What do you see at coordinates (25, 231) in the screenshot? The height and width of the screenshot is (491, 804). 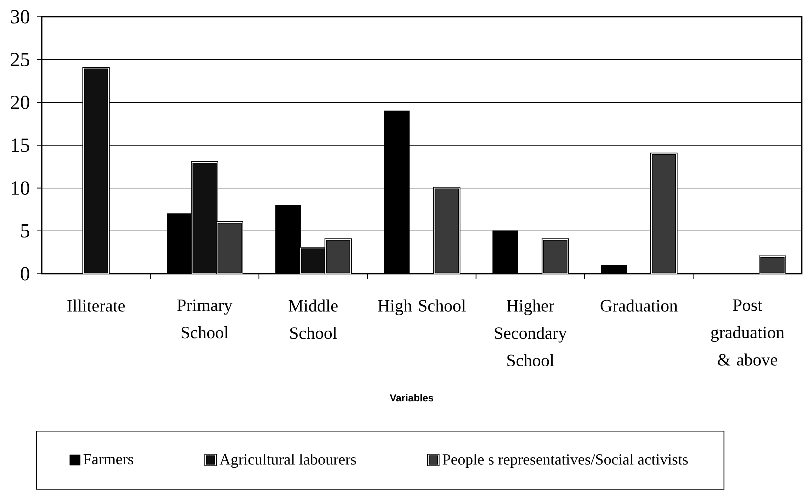 I see `y-tick-label: 5` at bounding box center [25, 231].